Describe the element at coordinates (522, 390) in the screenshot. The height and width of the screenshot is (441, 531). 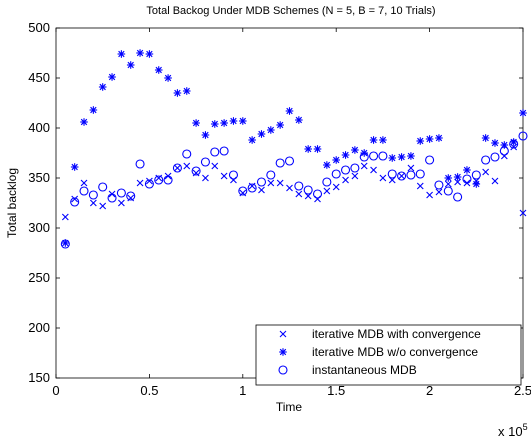
I see `x-tick-label: 2.5` at that location.